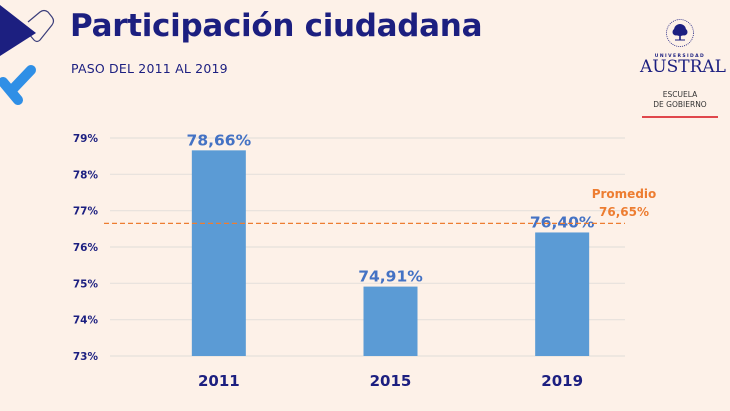 This screenshot has width=730, height=411. I want to click on y-tick-label: 79%, so click(86, 139).